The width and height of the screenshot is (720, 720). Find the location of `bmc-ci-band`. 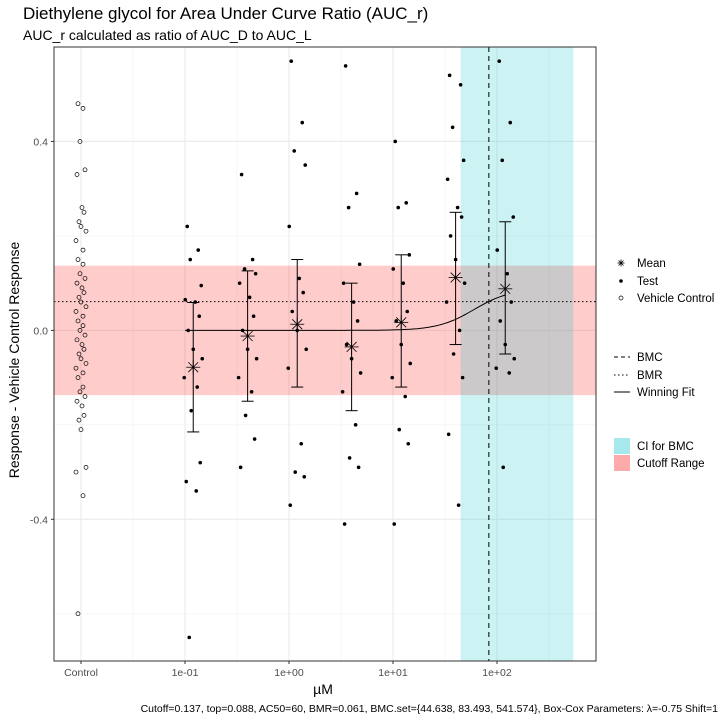

bmc-ci-band is located at coordinates (517, 354).